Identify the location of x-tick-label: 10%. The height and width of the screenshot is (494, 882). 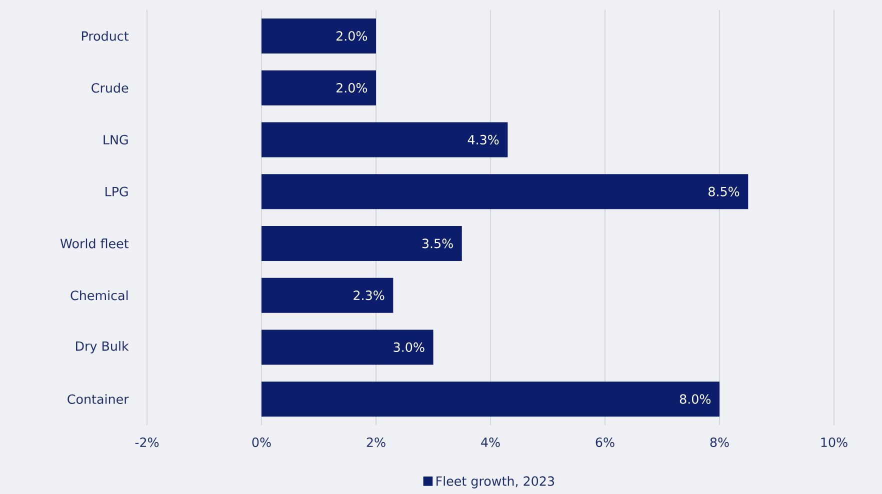
(834, 442).